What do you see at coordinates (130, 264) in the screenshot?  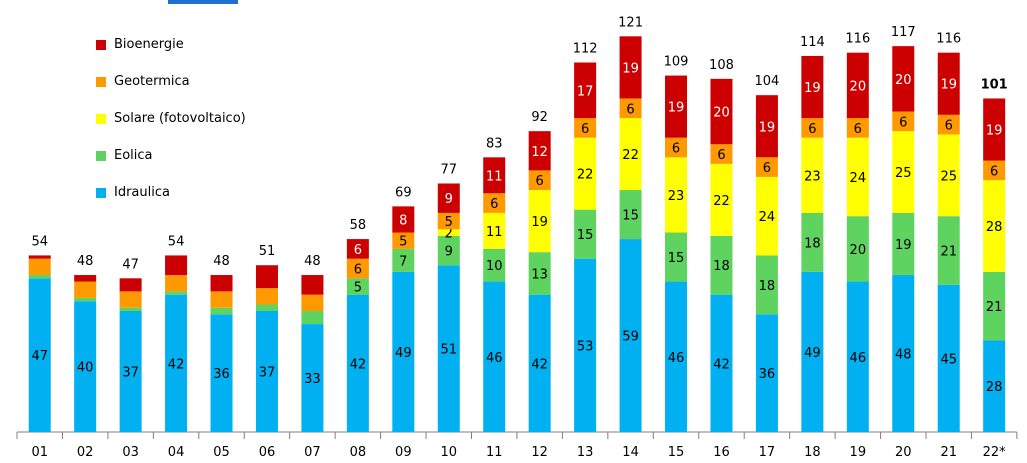 I see `total-label: 47` at bounding box center [130, 264].